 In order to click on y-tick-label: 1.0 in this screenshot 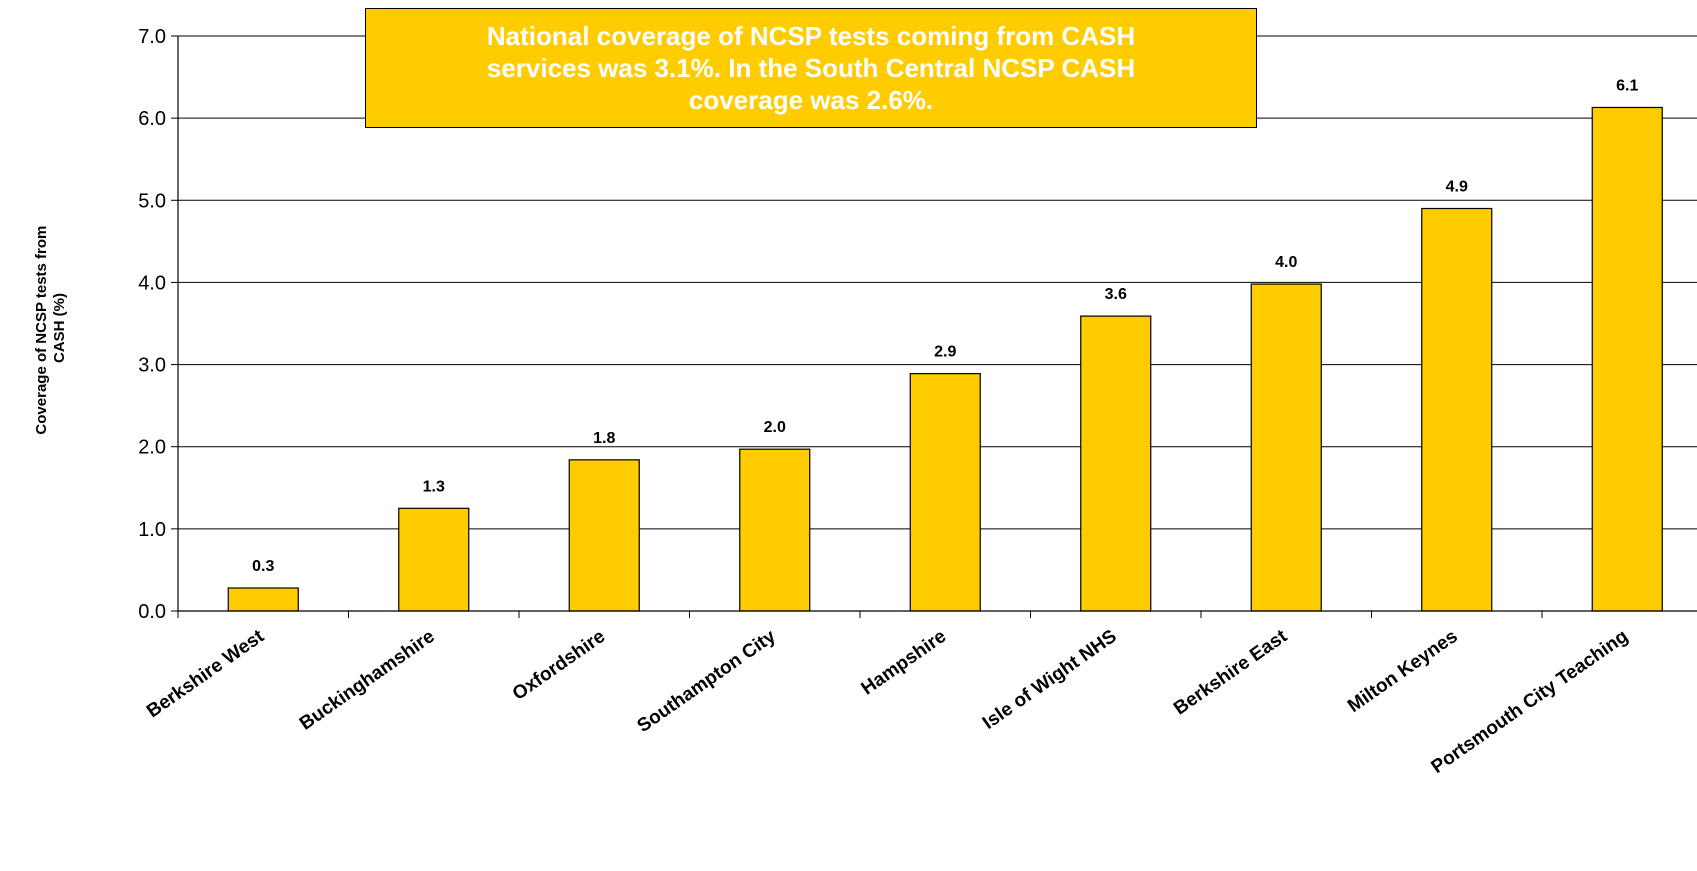, I will do `click(152, 530)`.